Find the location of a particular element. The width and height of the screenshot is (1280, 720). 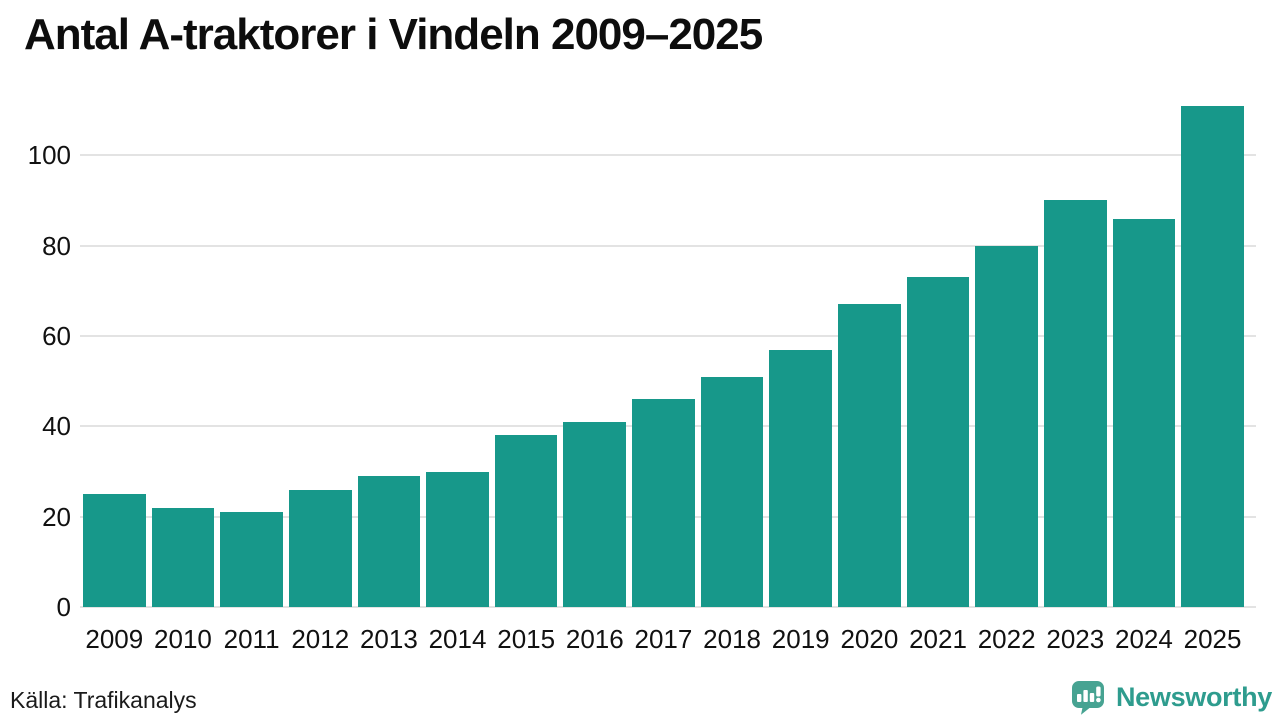

x-axis-tick-label-2011: 2011 is located at coordinates (251, 639).